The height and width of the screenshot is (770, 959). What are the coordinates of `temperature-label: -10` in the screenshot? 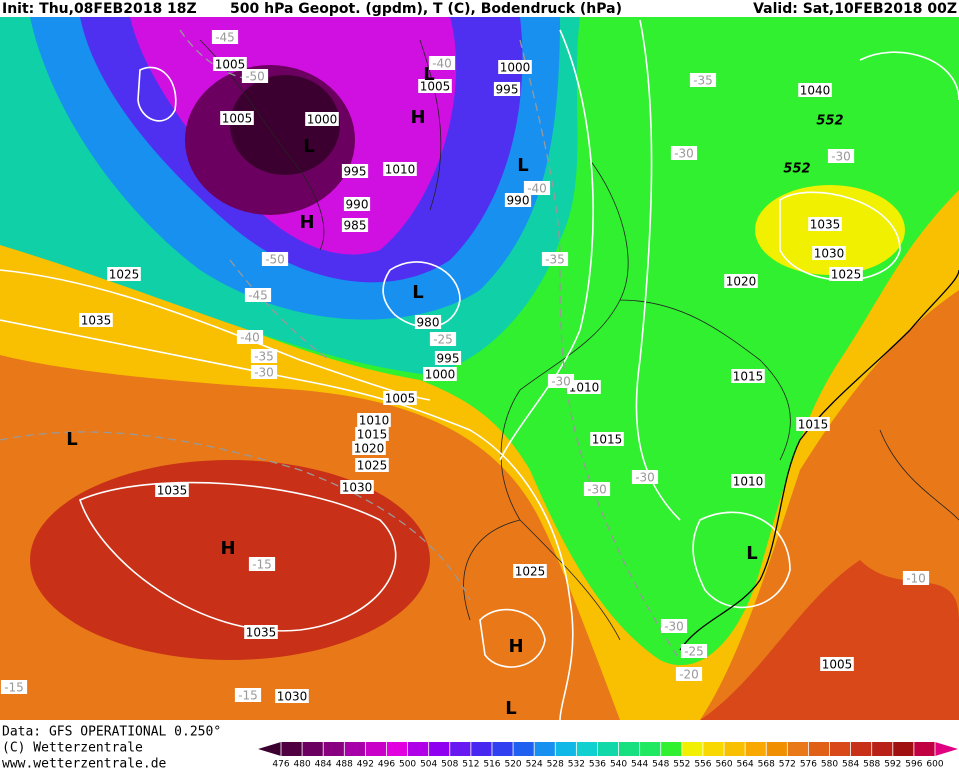 It's located at (916, 579).